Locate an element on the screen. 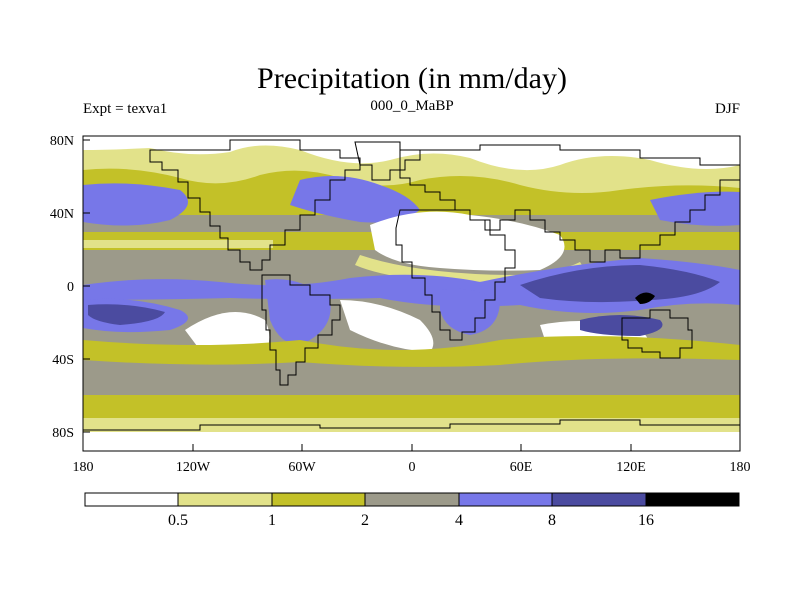 Image resolution: width=800 pixels, height=600 pixels. south-indian-storm-track is located at coordinates (621, 325).